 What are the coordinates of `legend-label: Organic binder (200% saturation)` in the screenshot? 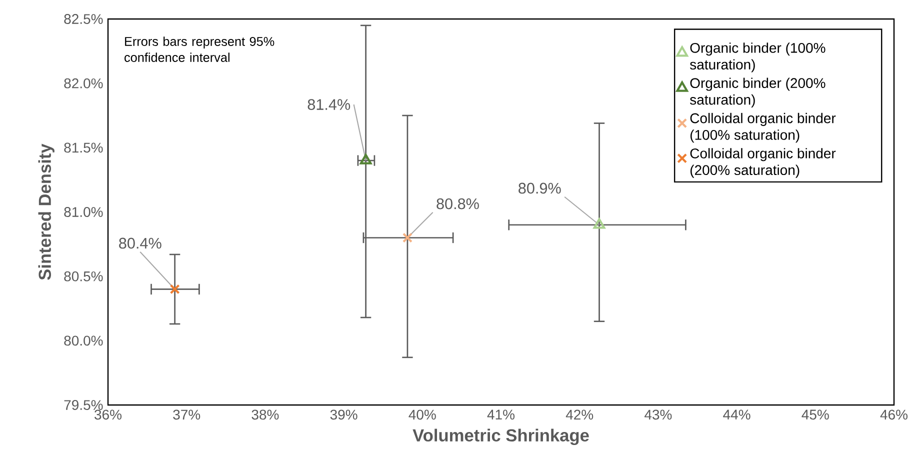 It's located at (758, 93).